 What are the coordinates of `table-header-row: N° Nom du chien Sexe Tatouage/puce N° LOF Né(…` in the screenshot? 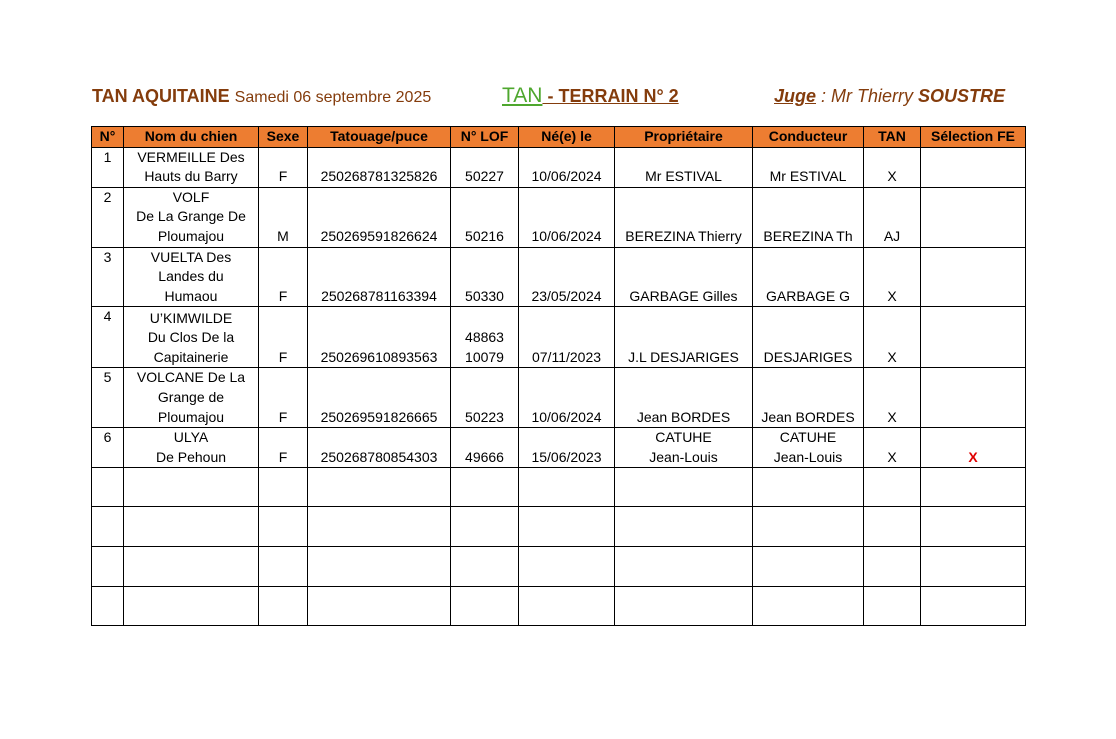 It's located at (558, 137).